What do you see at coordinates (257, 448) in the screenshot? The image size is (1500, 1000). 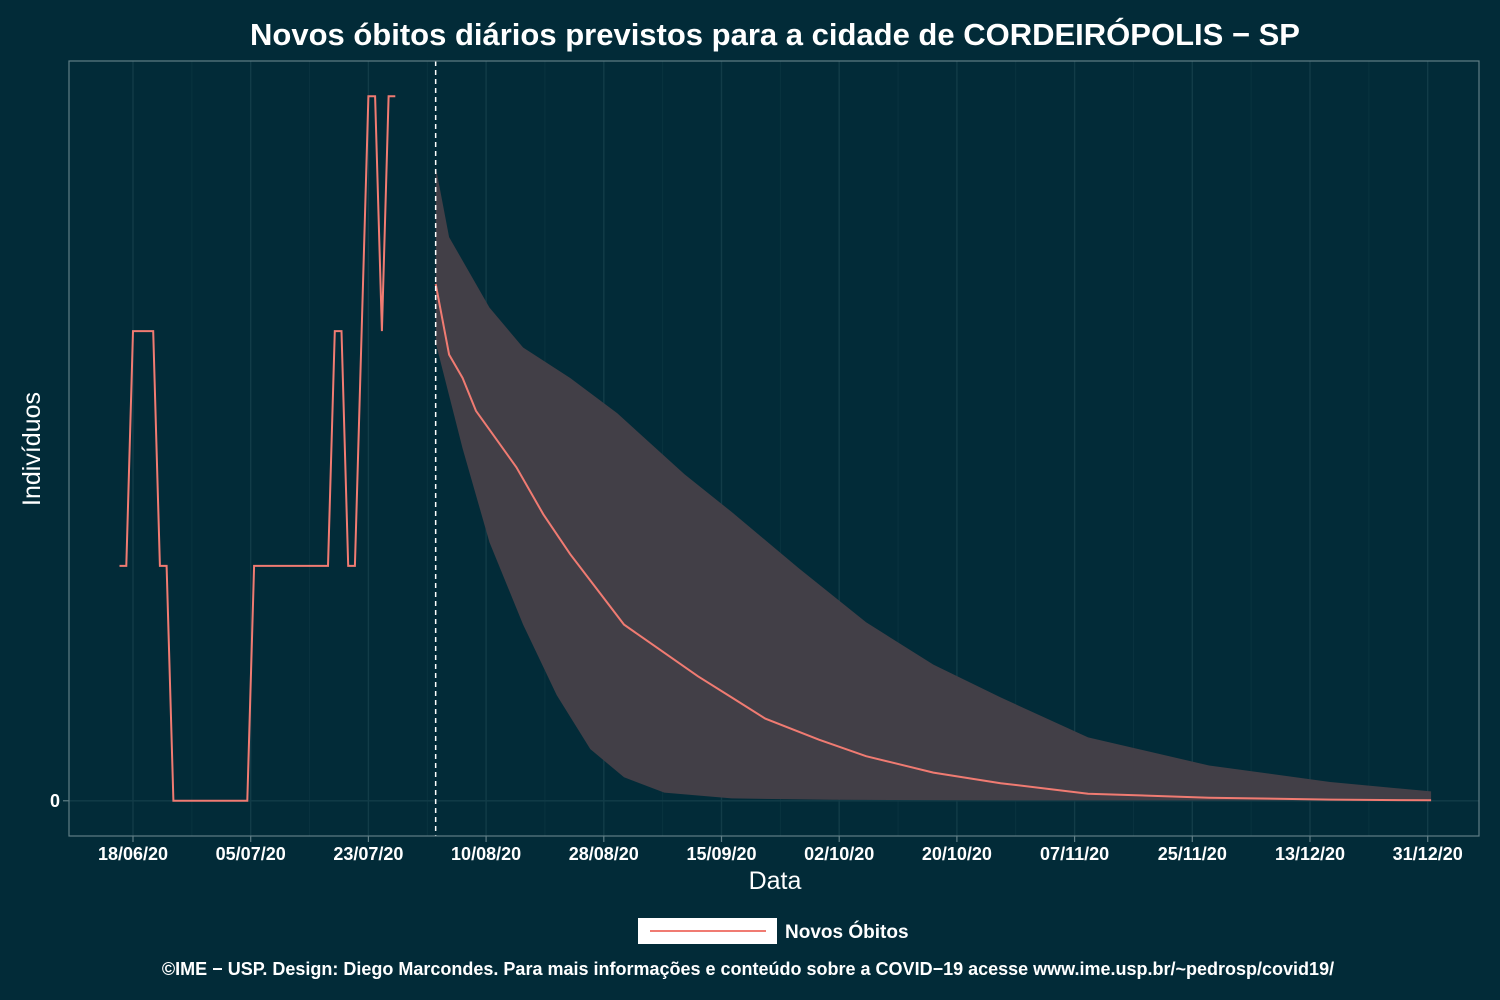 I see `observed-deaths-line` at bounding box center [257, 448].